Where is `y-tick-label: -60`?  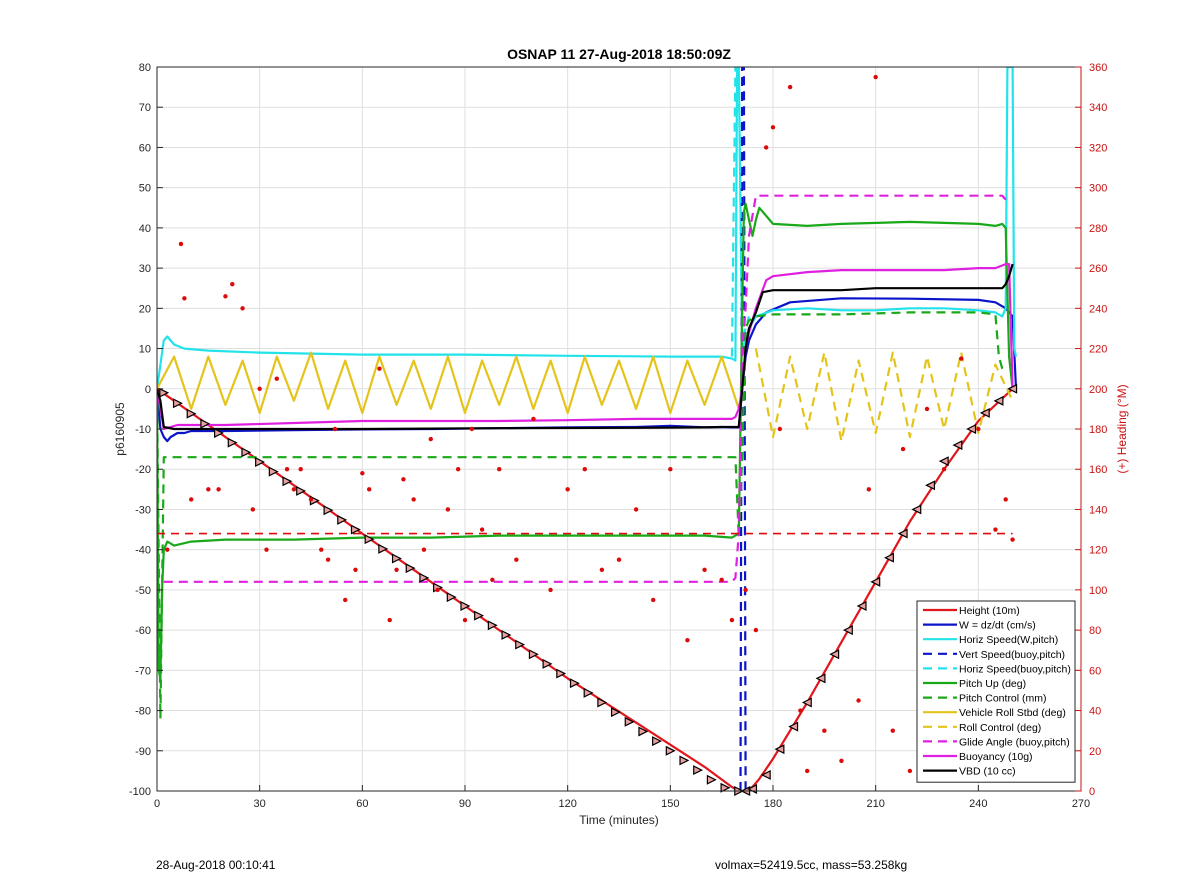 y-tick-label: -60 is located at coordinates (143, 631).